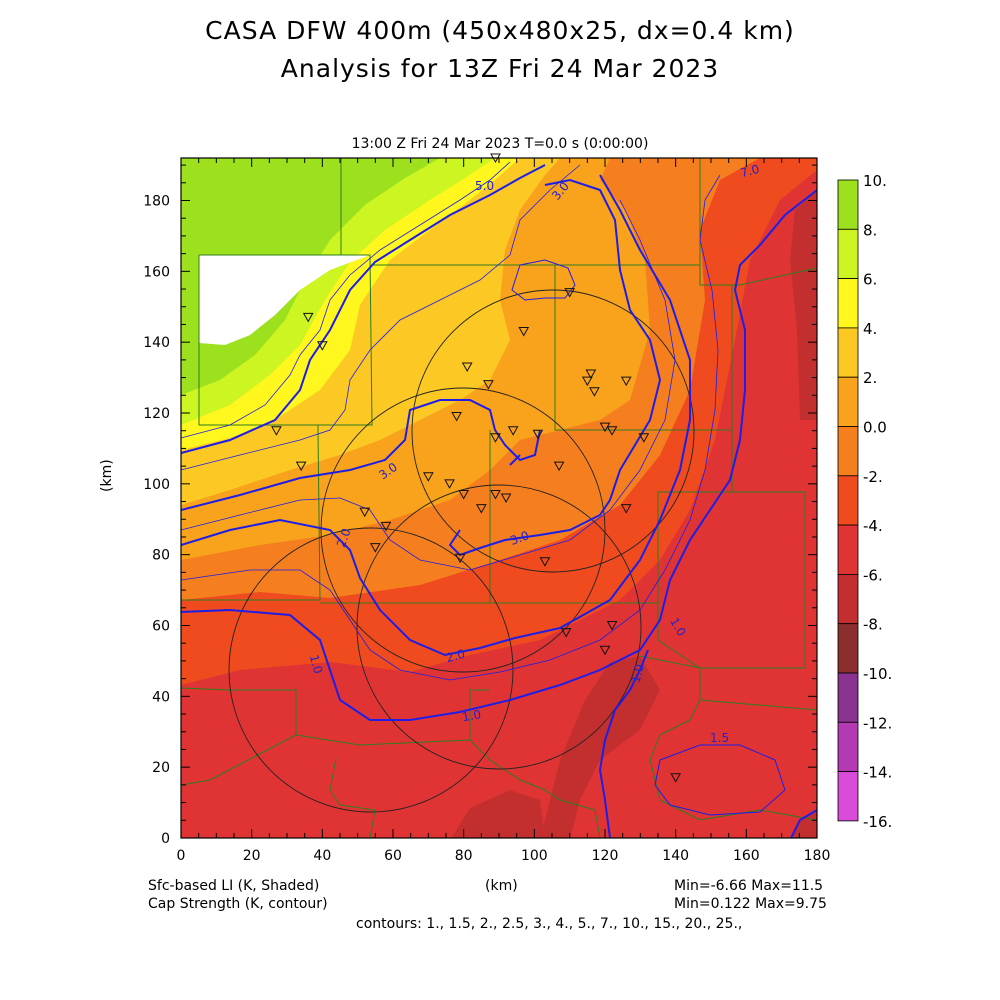 This screenshot has height=1000, width=1000. What do you see at coordinates (284, 300) in the screenshot?
I see `missing-data-region` at bounding box center [284, 300].